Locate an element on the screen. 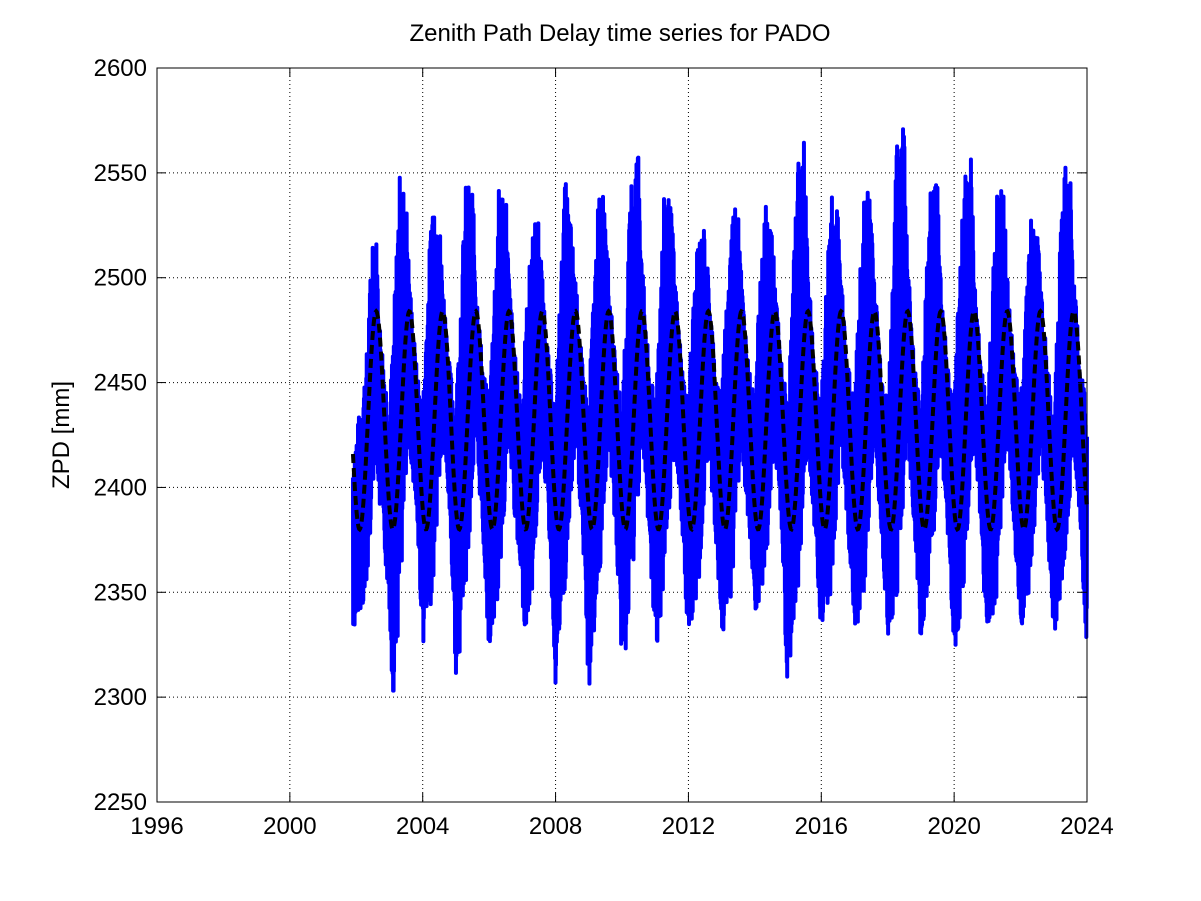 The height and width of the screenshot is (901, 1201). y-tick-label: 2350 is located at coordinates (120, 592).